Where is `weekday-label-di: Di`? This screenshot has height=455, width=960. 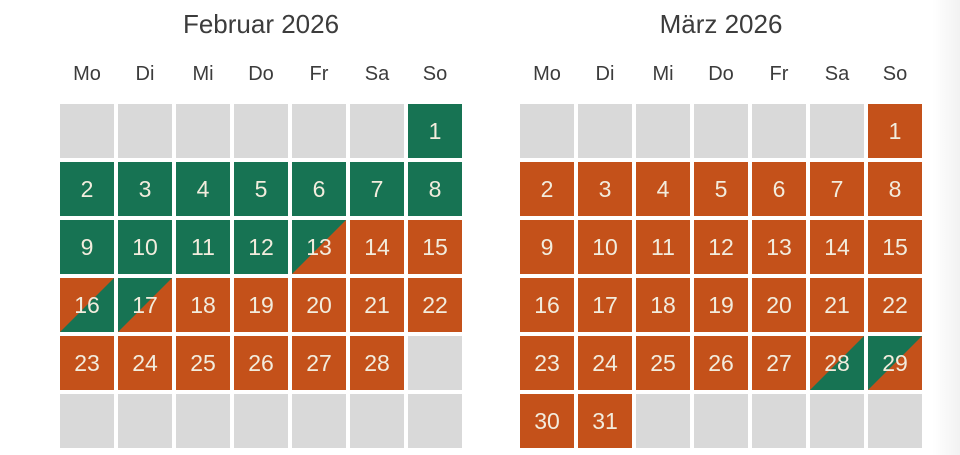
weekday-label-di: Di is located at coordinates (145, 74).